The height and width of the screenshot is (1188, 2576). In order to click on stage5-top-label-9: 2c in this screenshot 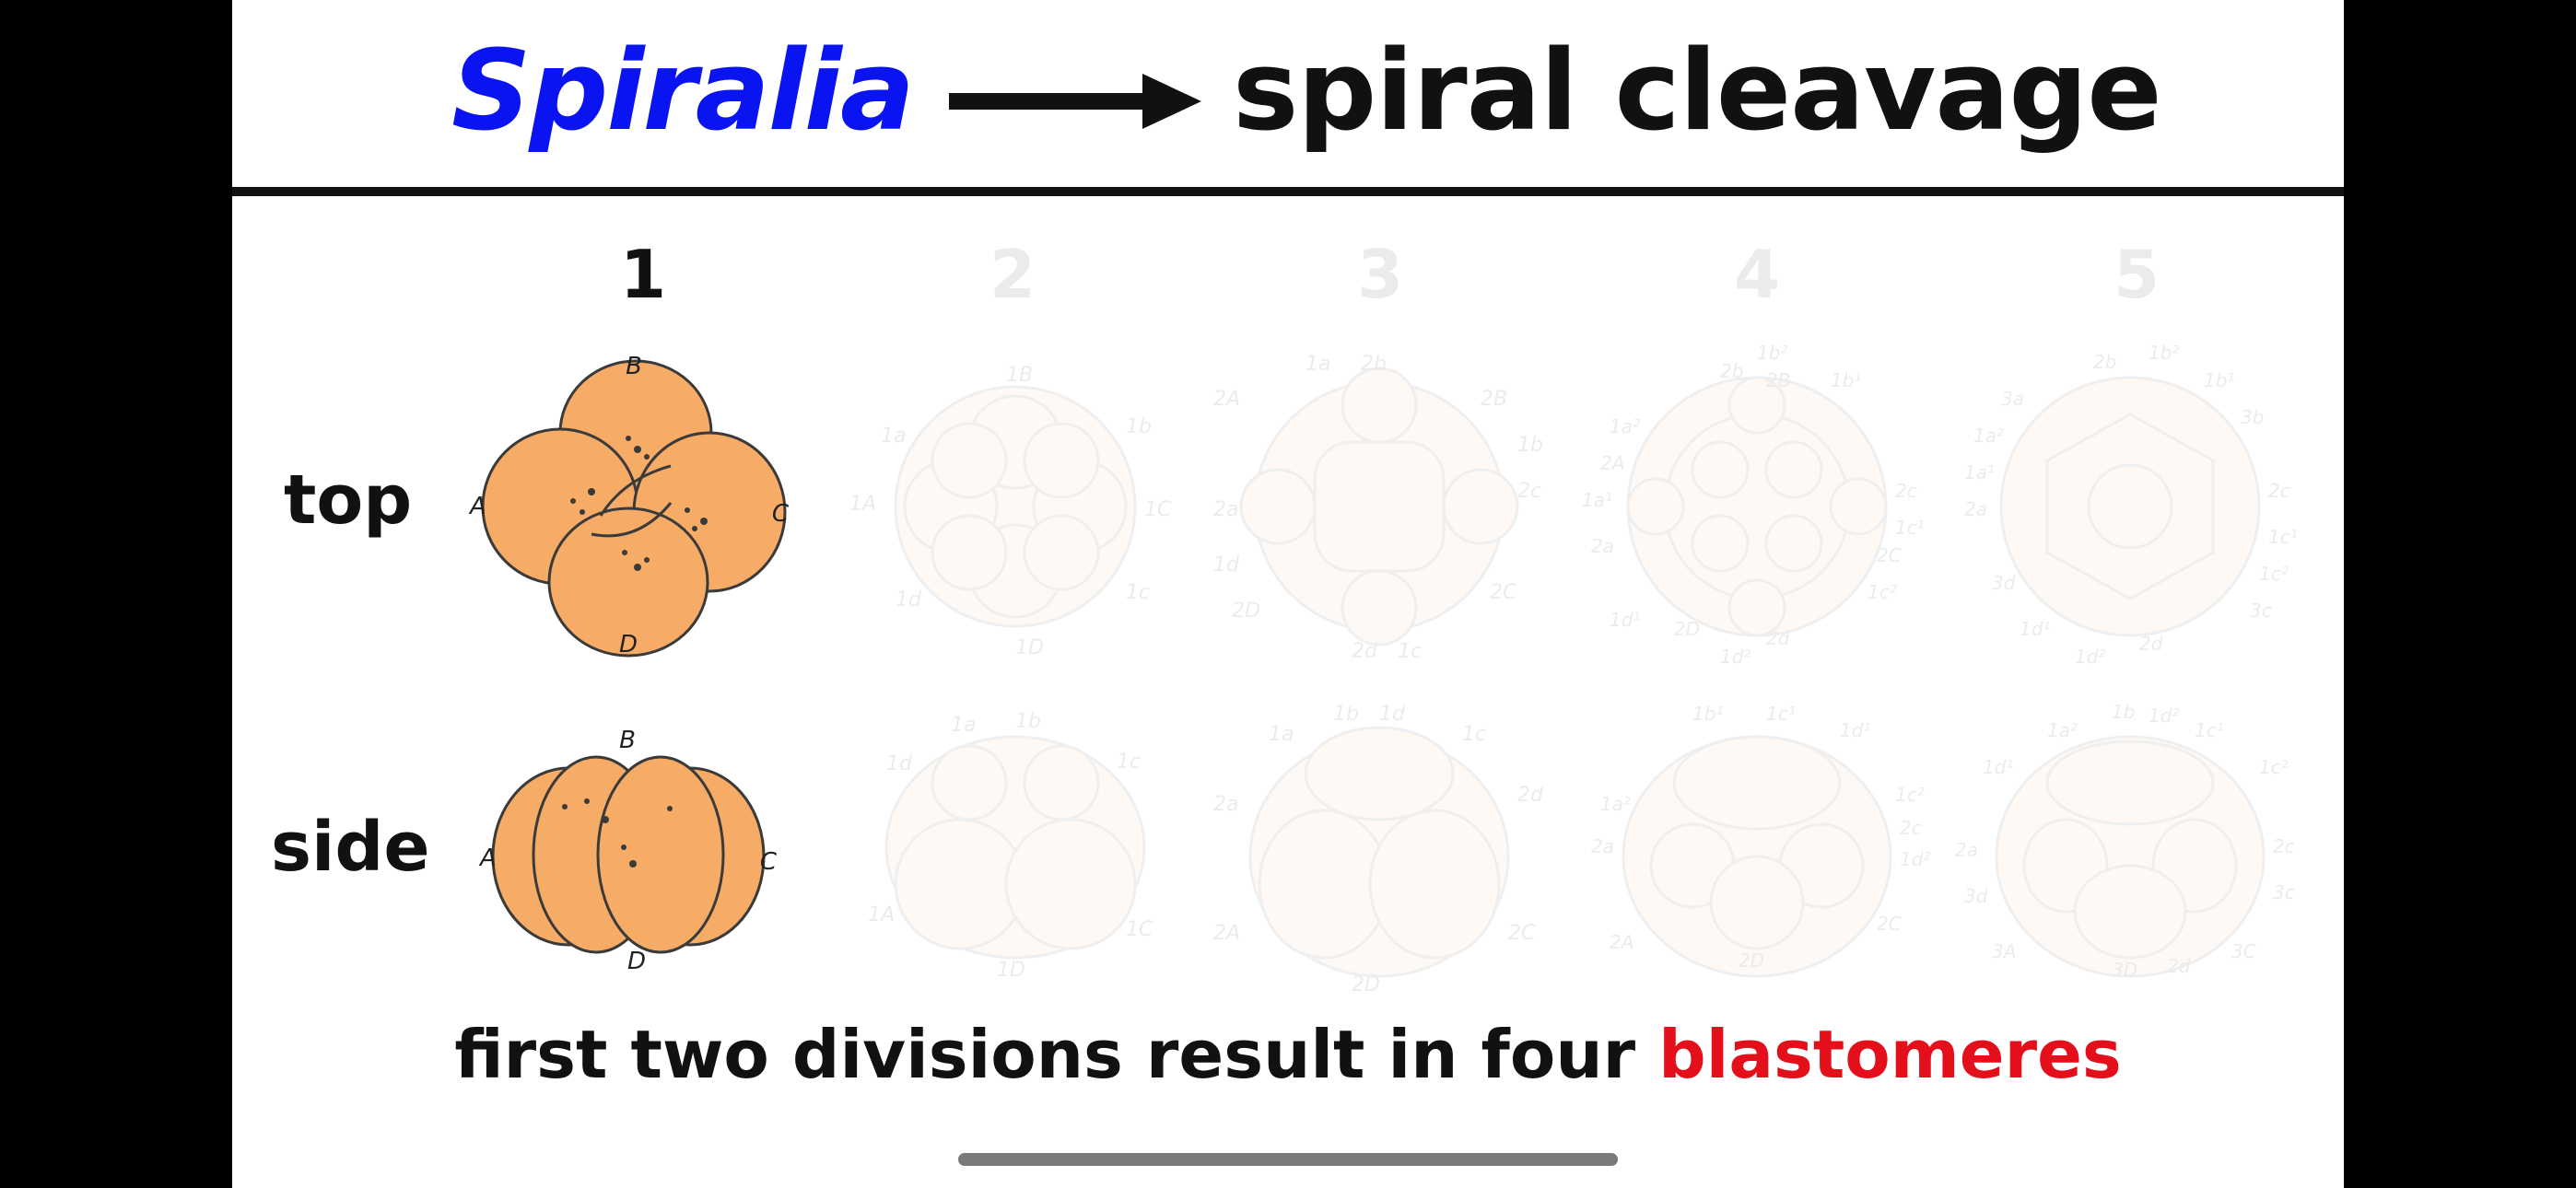, I will do `click(2279, 491)`.